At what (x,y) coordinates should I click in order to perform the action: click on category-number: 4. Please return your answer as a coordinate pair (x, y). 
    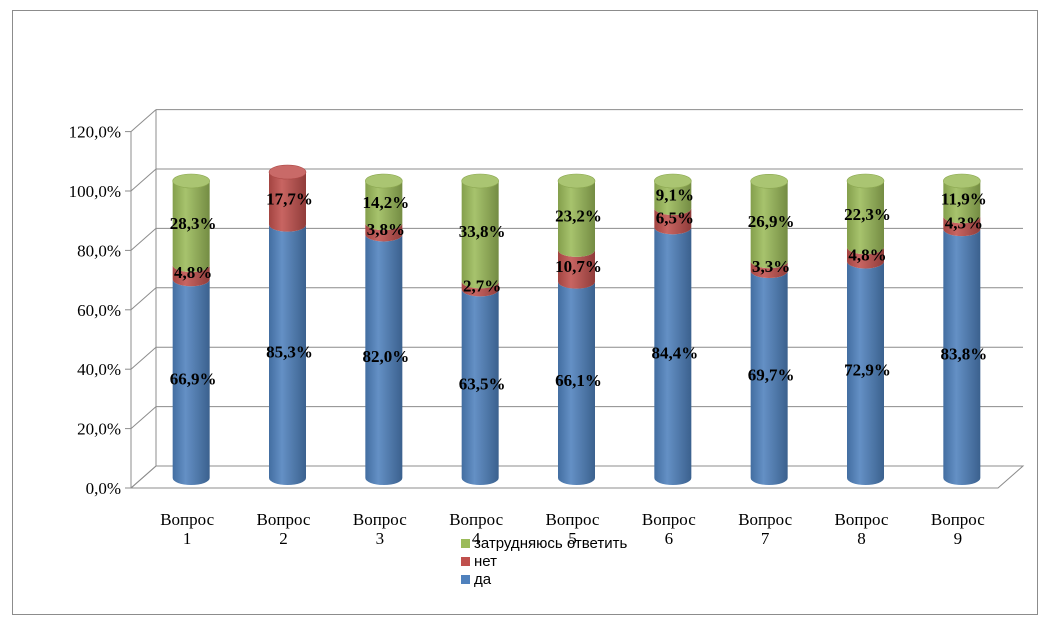
    Looking at the image, I should click on (476, 538).